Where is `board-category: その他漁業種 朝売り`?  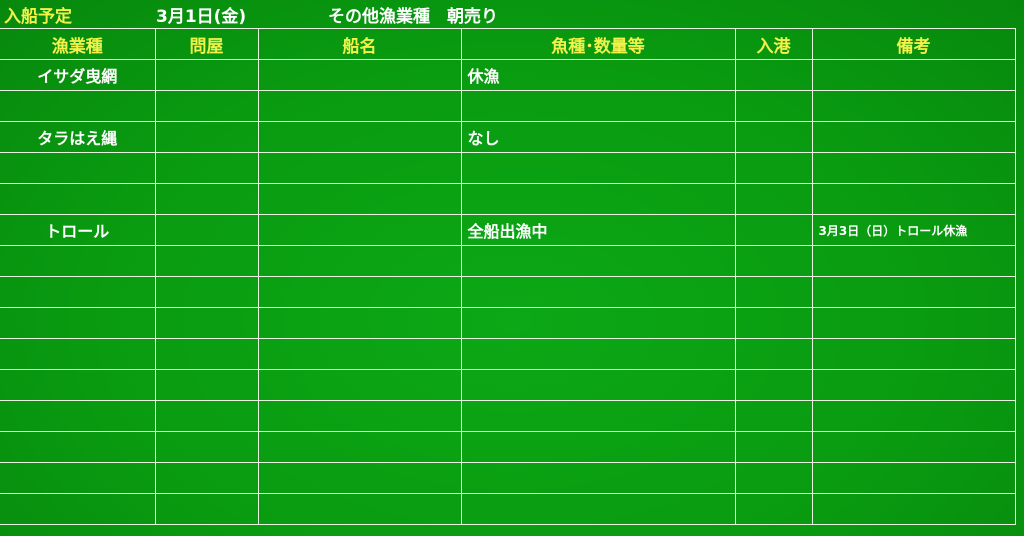
board-category: その他漁業種 朝売り is located at coordinates (413, 17).